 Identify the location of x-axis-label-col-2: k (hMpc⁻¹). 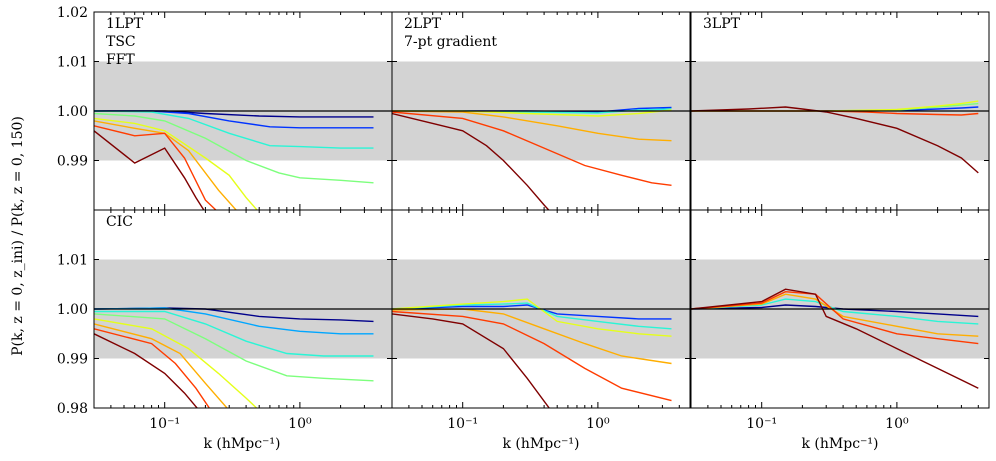
(540, 444).